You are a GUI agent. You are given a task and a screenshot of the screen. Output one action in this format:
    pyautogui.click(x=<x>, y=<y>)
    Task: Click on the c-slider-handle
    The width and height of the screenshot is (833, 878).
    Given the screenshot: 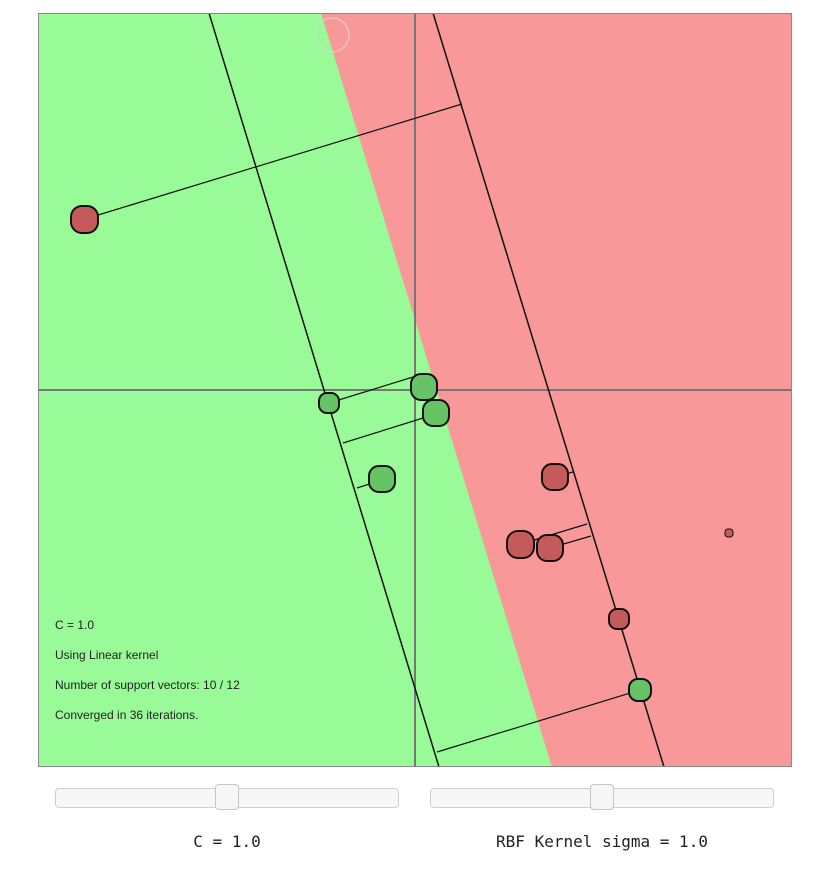 What is the action you would take?
    pyautogui.click(x=227, y=797)
    